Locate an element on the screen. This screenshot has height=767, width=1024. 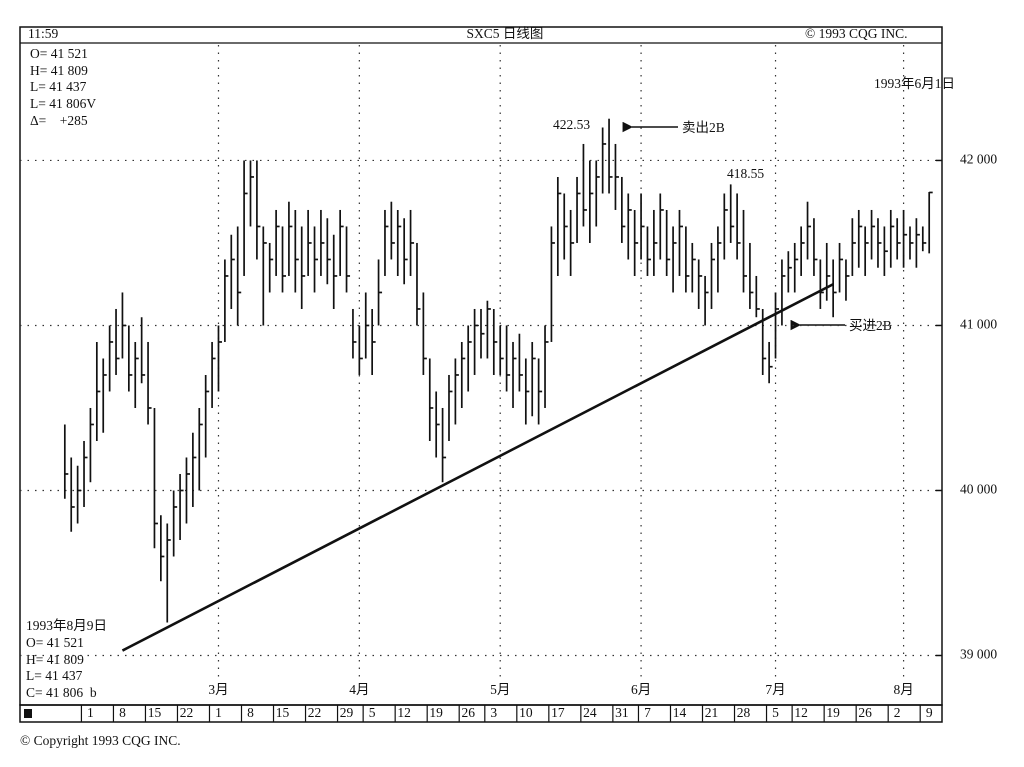
x-tick-label: 7 is located at coordinates (647, 712).